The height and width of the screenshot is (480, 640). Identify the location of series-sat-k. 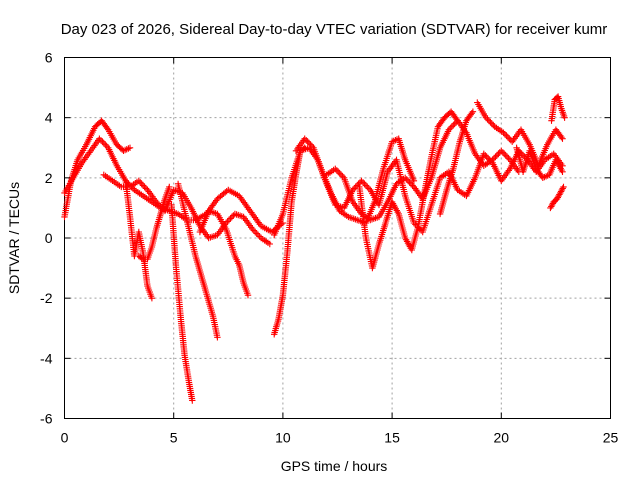
(355, 181).